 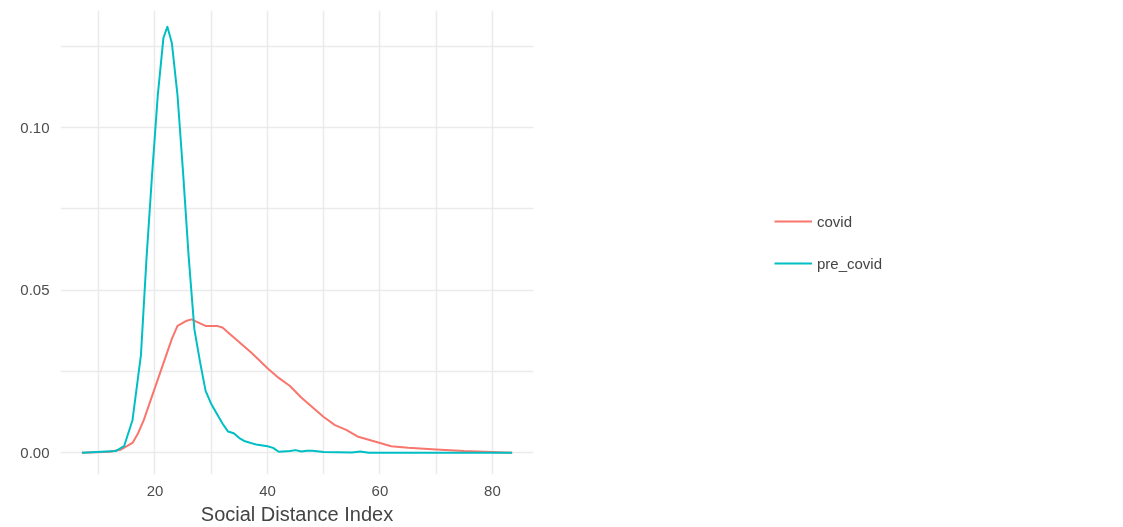 I want to click on x-axis-title: Social Distance Index, so click(x=297, y=513).